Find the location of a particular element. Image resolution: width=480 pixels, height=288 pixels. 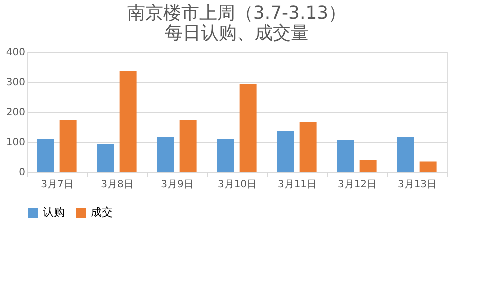

x-tick-label: 3月7日 is located at coordinates (57, 185).